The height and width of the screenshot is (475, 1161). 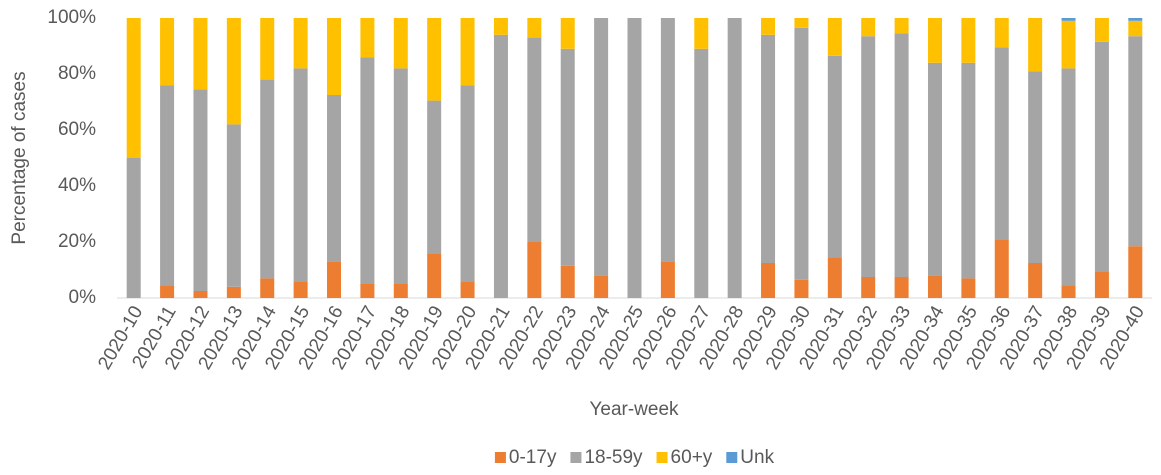 I want to click on y-tick-label: 40%, so click(x=77, y=185).